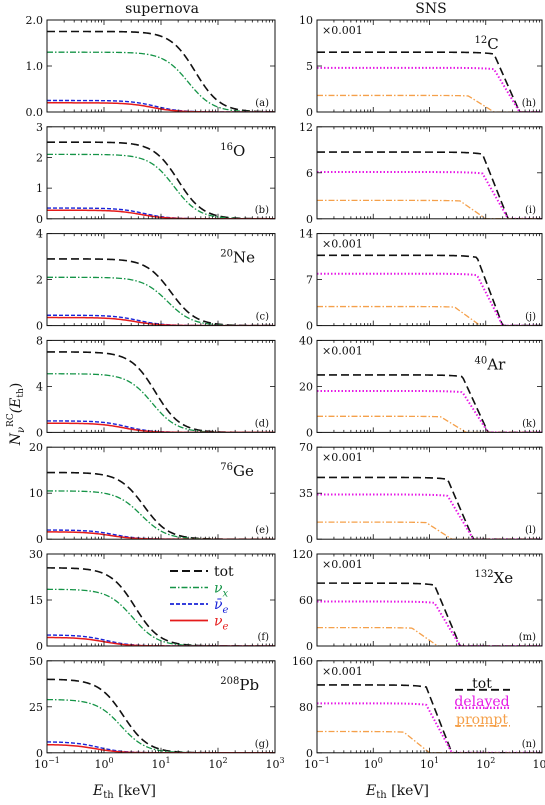  What do you see at coordinates (21, 430) in the screenshot?
I see `ylabel-sub: ν` at bounding box center [21, 430].